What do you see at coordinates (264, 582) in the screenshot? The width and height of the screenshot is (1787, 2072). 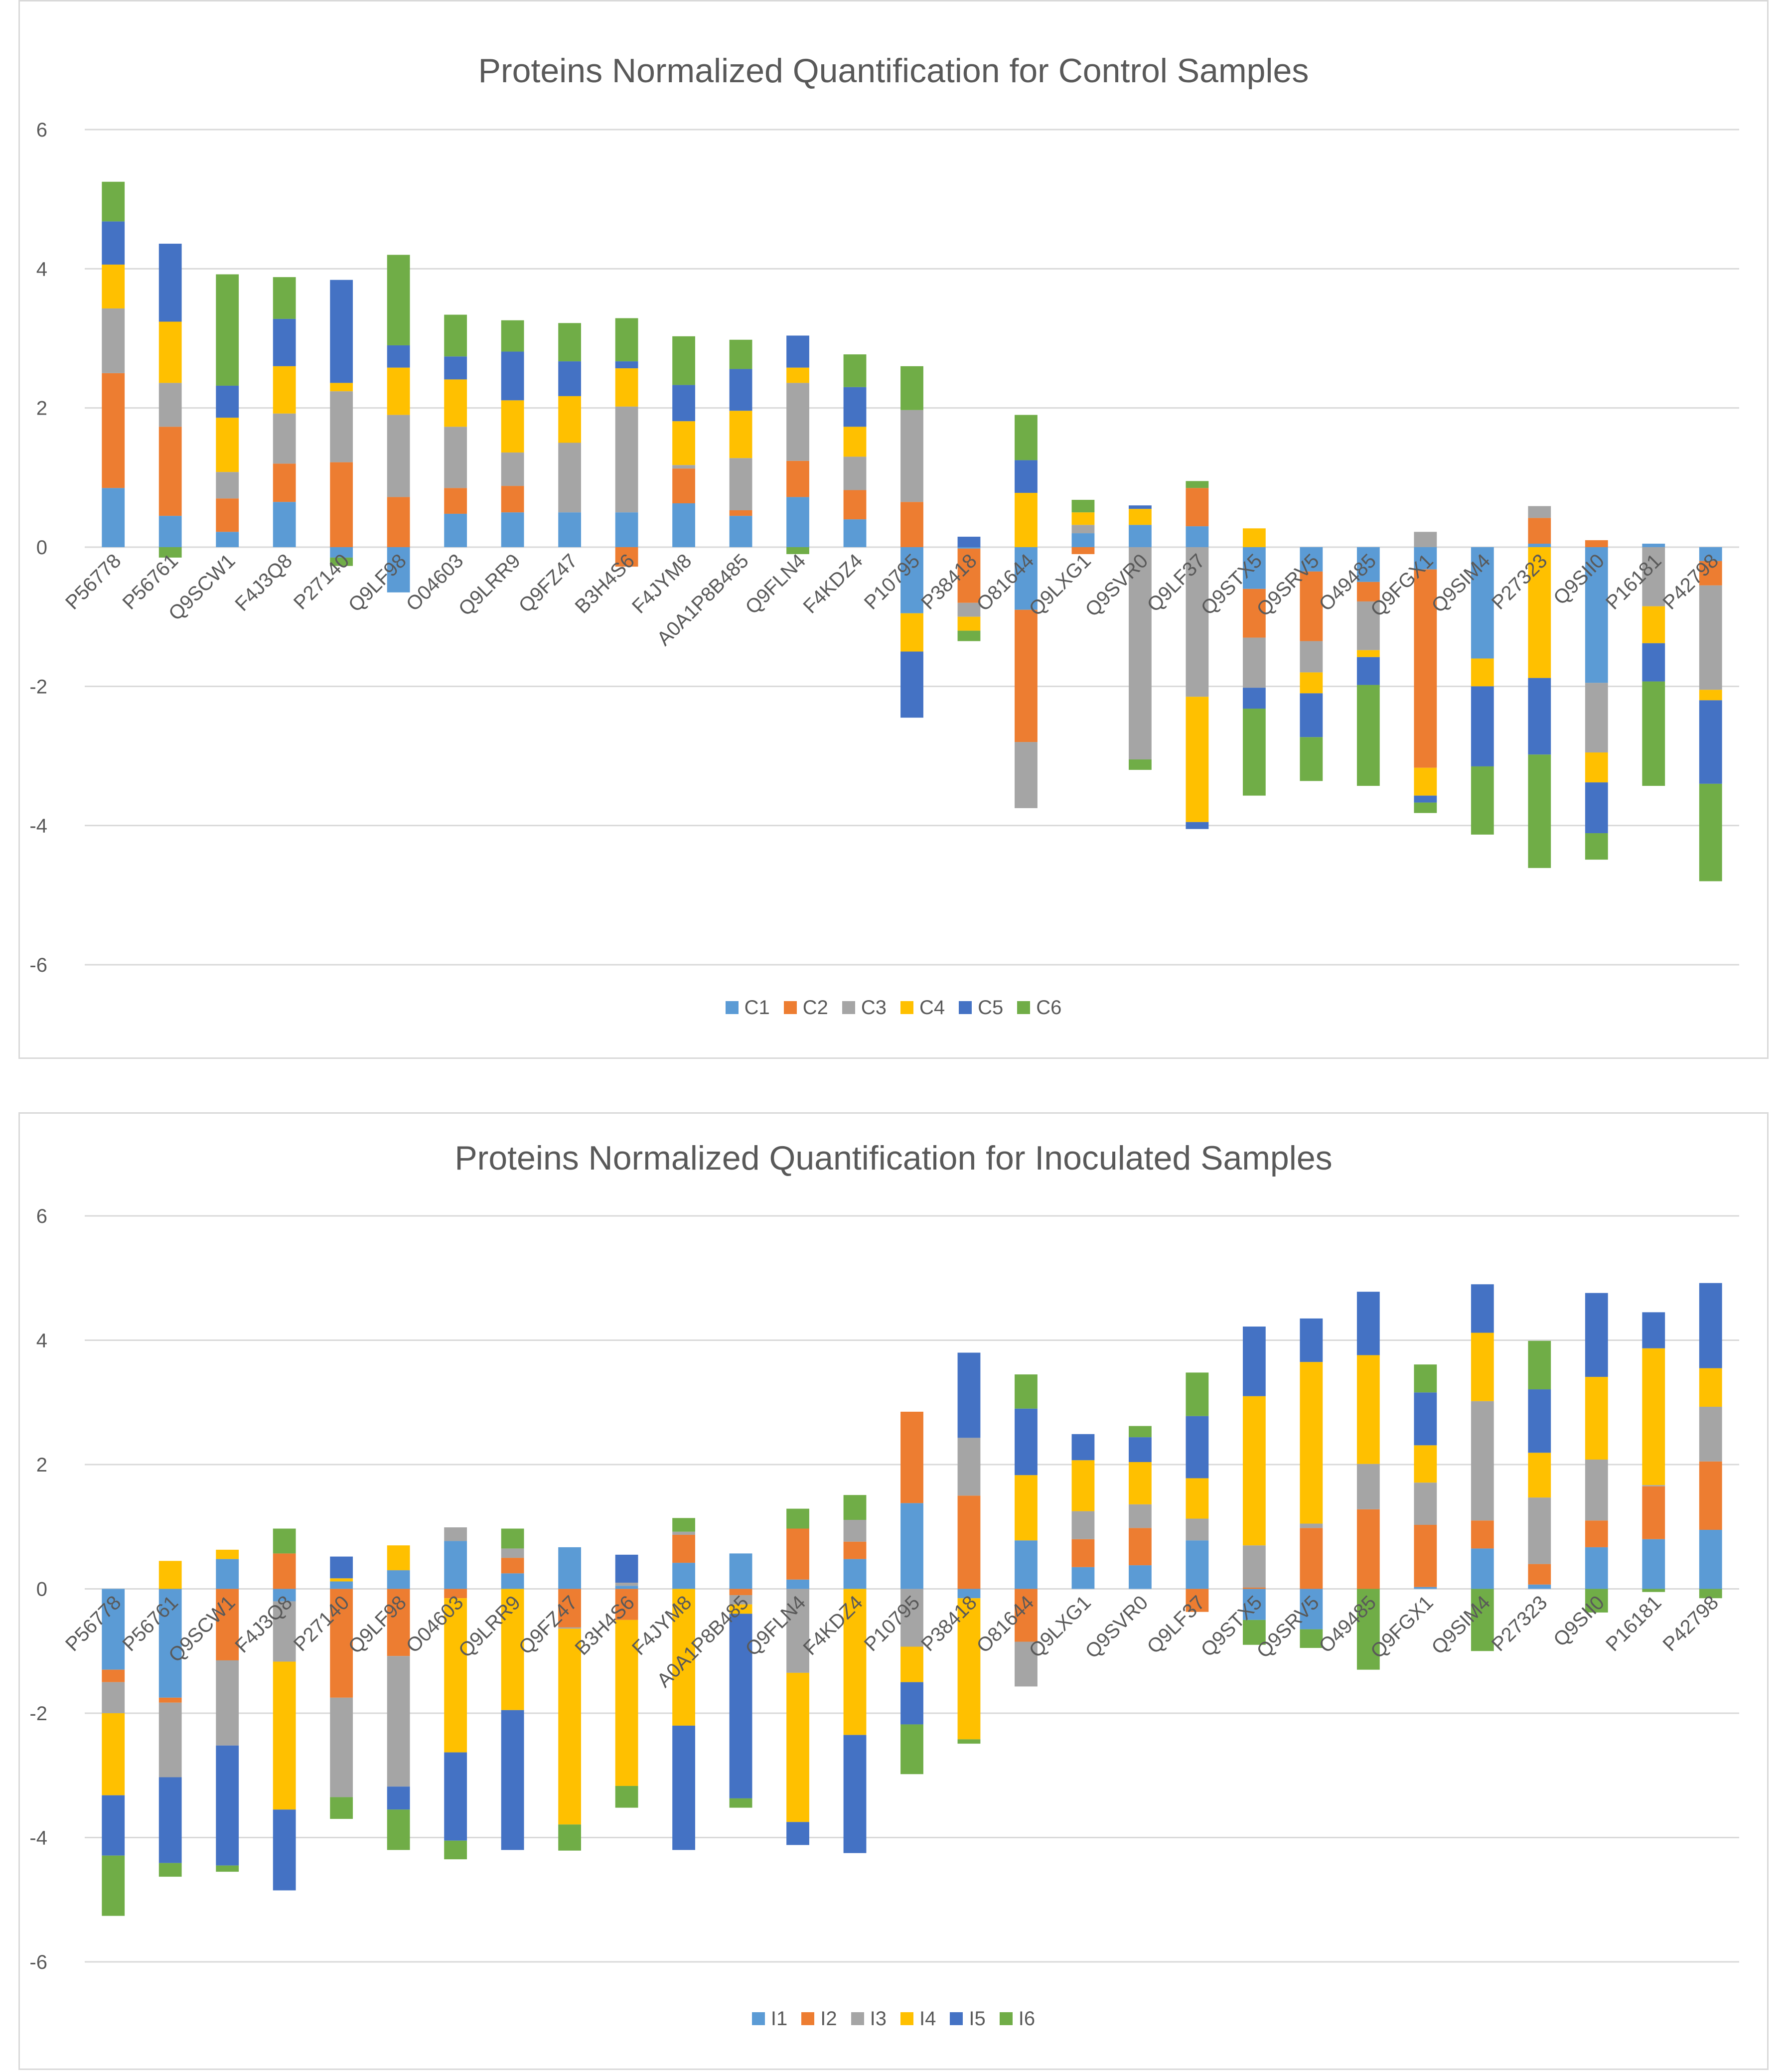 I see `control-x-tick-label: F4J3Q8` at bounding box center [264, 582].